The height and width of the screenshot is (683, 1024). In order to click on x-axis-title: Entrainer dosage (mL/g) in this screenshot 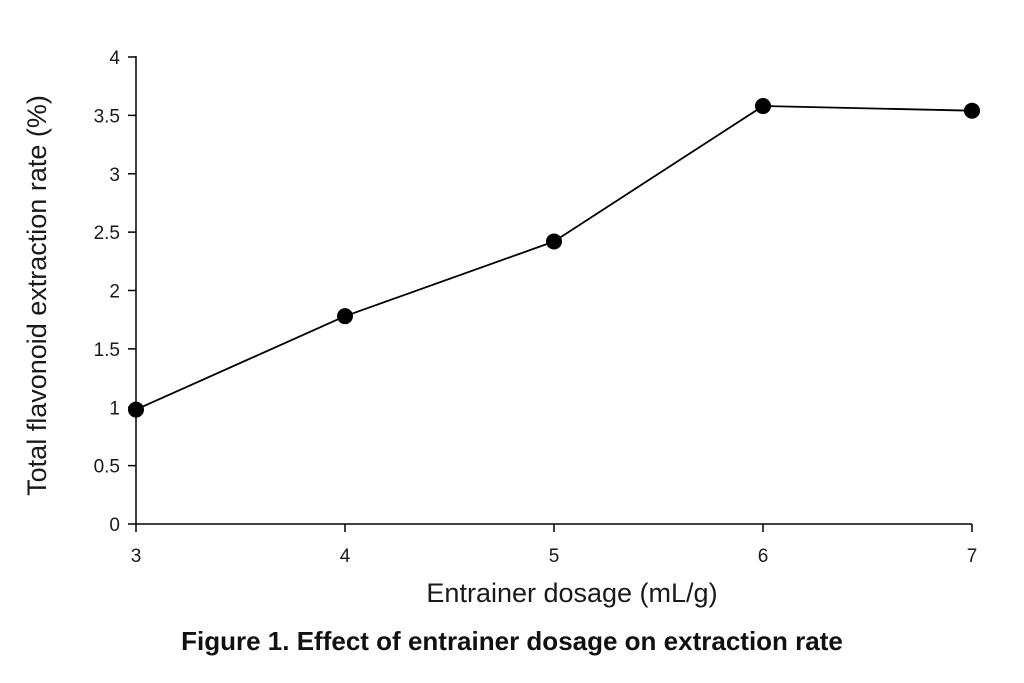, I will do `click(571, 593)`.